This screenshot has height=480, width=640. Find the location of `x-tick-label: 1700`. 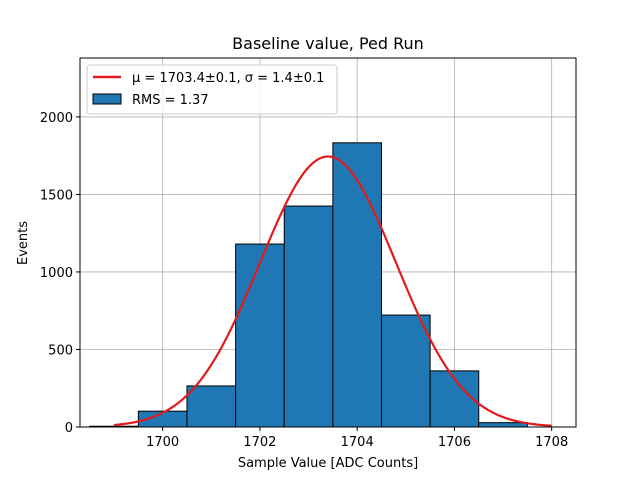

x-tick-label: 1700 is located at coordinates (162, 442).